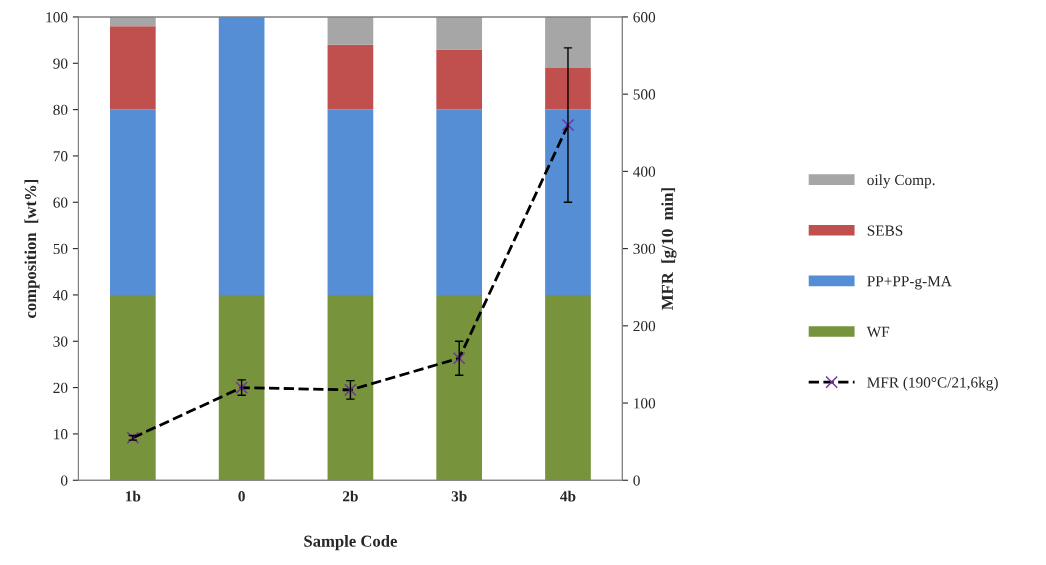  Describe the element at coordinates (644, 17) in the screenshot. I see `y2-tick-label: 600` at that location.